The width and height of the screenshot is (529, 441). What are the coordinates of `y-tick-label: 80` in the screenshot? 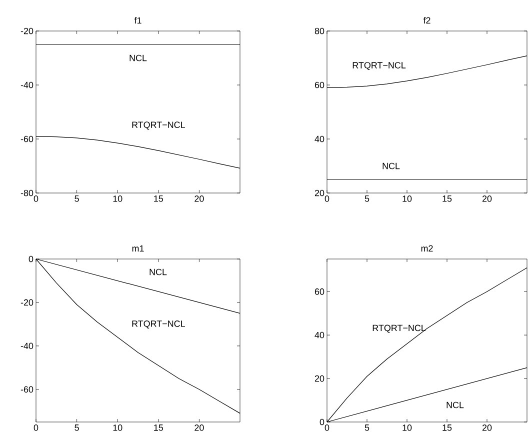 It's located at (319, 31).